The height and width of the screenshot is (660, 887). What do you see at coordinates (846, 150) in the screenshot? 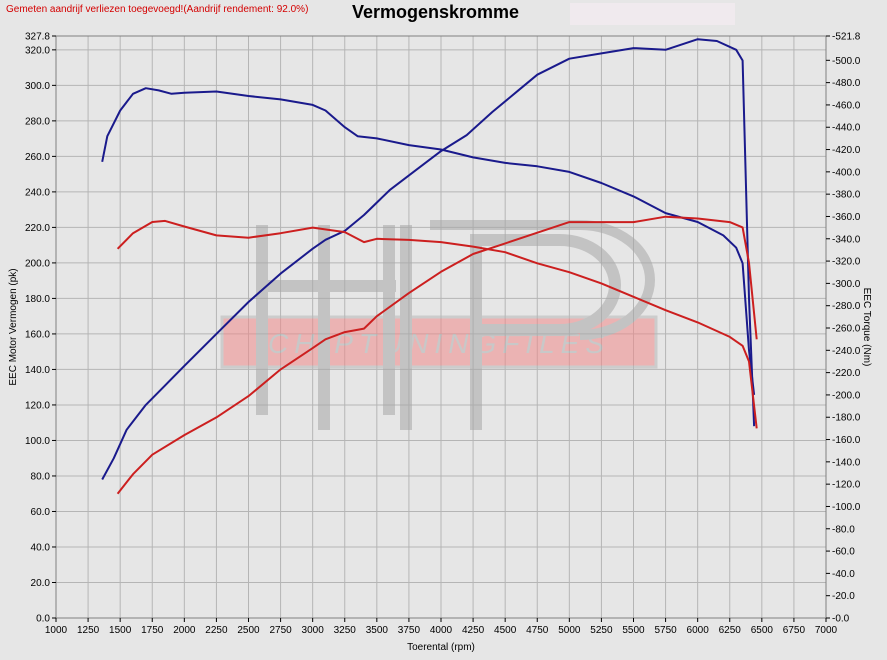
I see `y2-tick-label: -420.0` at bounding box center [846, 150].